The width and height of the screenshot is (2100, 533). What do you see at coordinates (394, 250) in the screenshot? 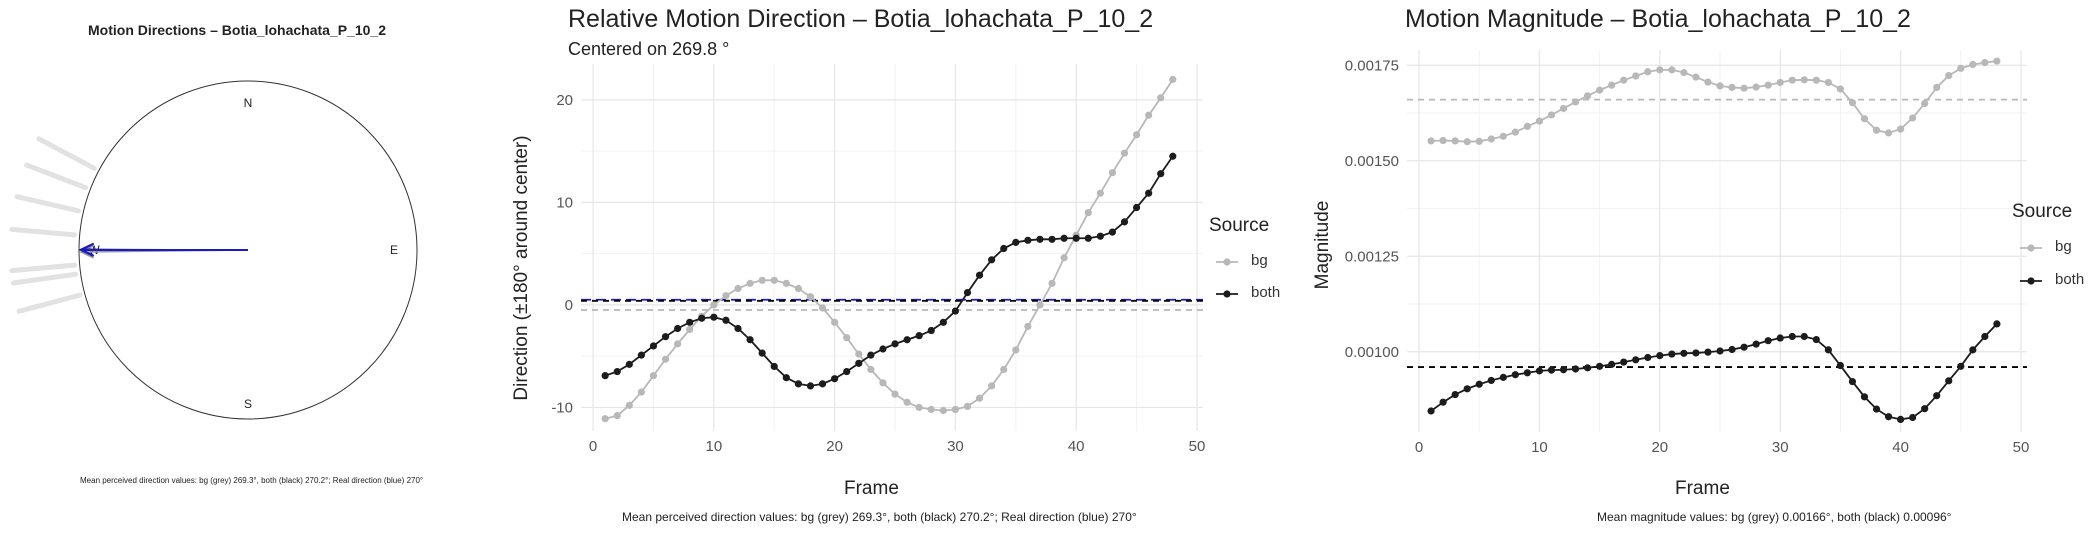
I see `compass-label-e: E` at bounding box center [394, 250].